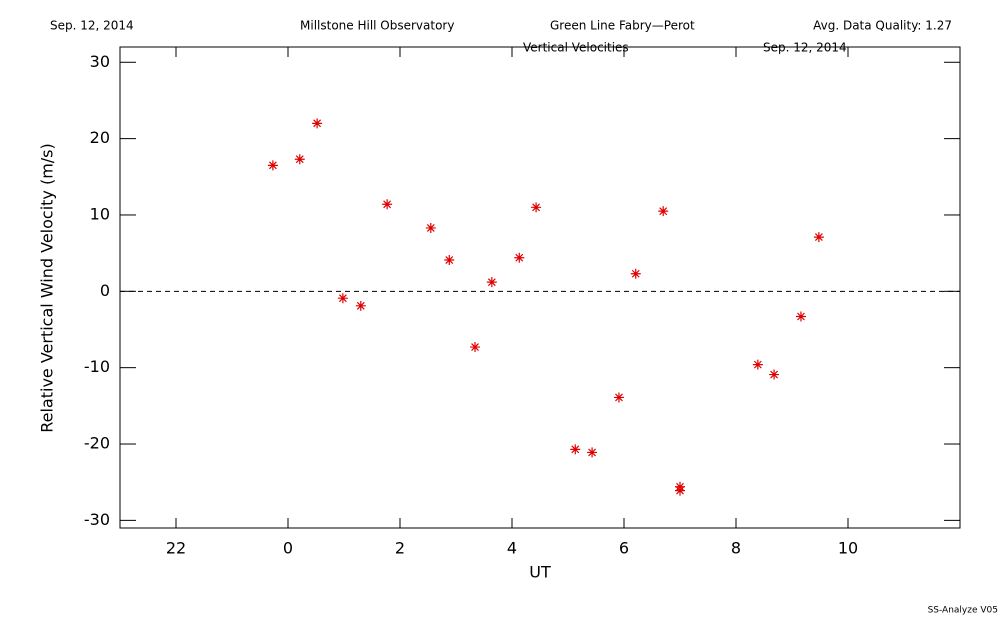  Describe the element at coordinates (624, 548) in the screenshot. I see `x-tick-label: 6` at that location.